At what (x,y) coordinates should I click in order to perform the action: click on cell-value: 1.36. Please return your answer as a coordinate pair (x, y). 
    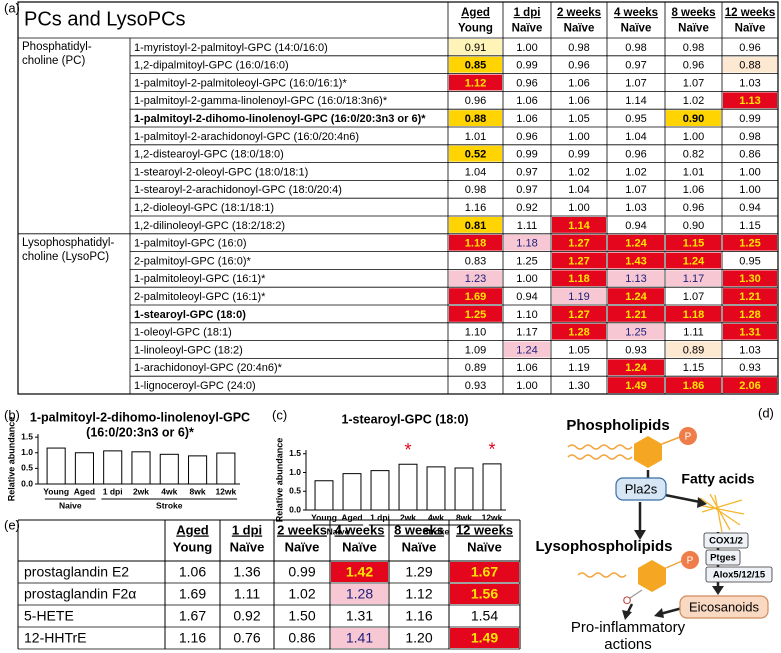
    Looking at the image, I should click on (246, 572).